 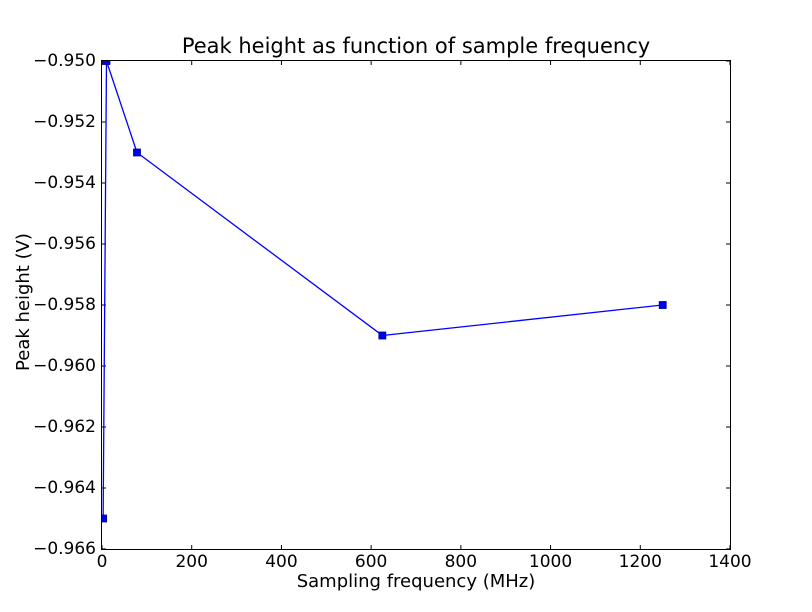 What do you see at coordinates (64, 366) in the screenshot?
I see `y-tick-label: −0.960` at bounding box center [64, 366].